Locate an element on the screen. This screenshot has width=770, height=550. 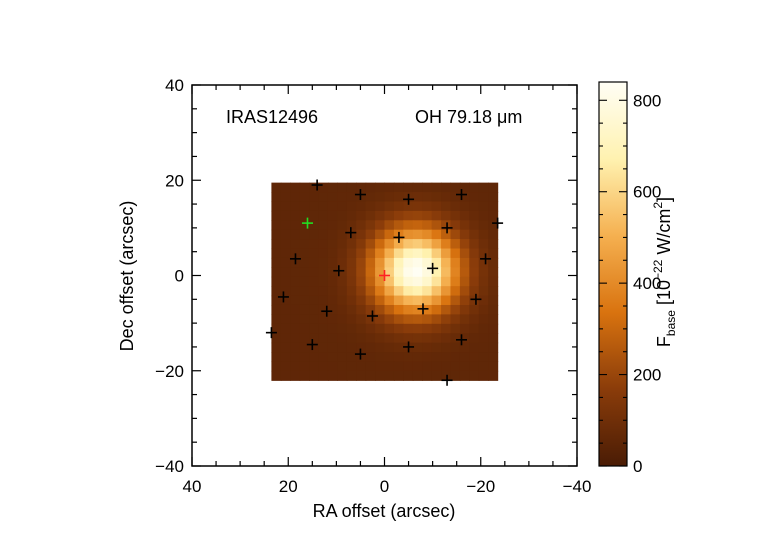
x-tick-label: 40 is located at coordinates (192, 486).